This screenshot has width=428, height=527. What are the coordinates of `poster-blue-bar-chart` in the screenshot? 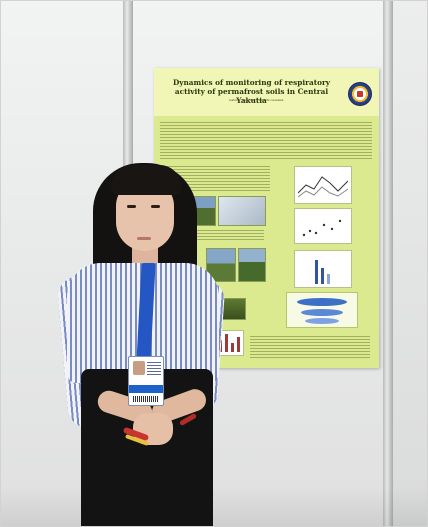 It's located at (323, 269).